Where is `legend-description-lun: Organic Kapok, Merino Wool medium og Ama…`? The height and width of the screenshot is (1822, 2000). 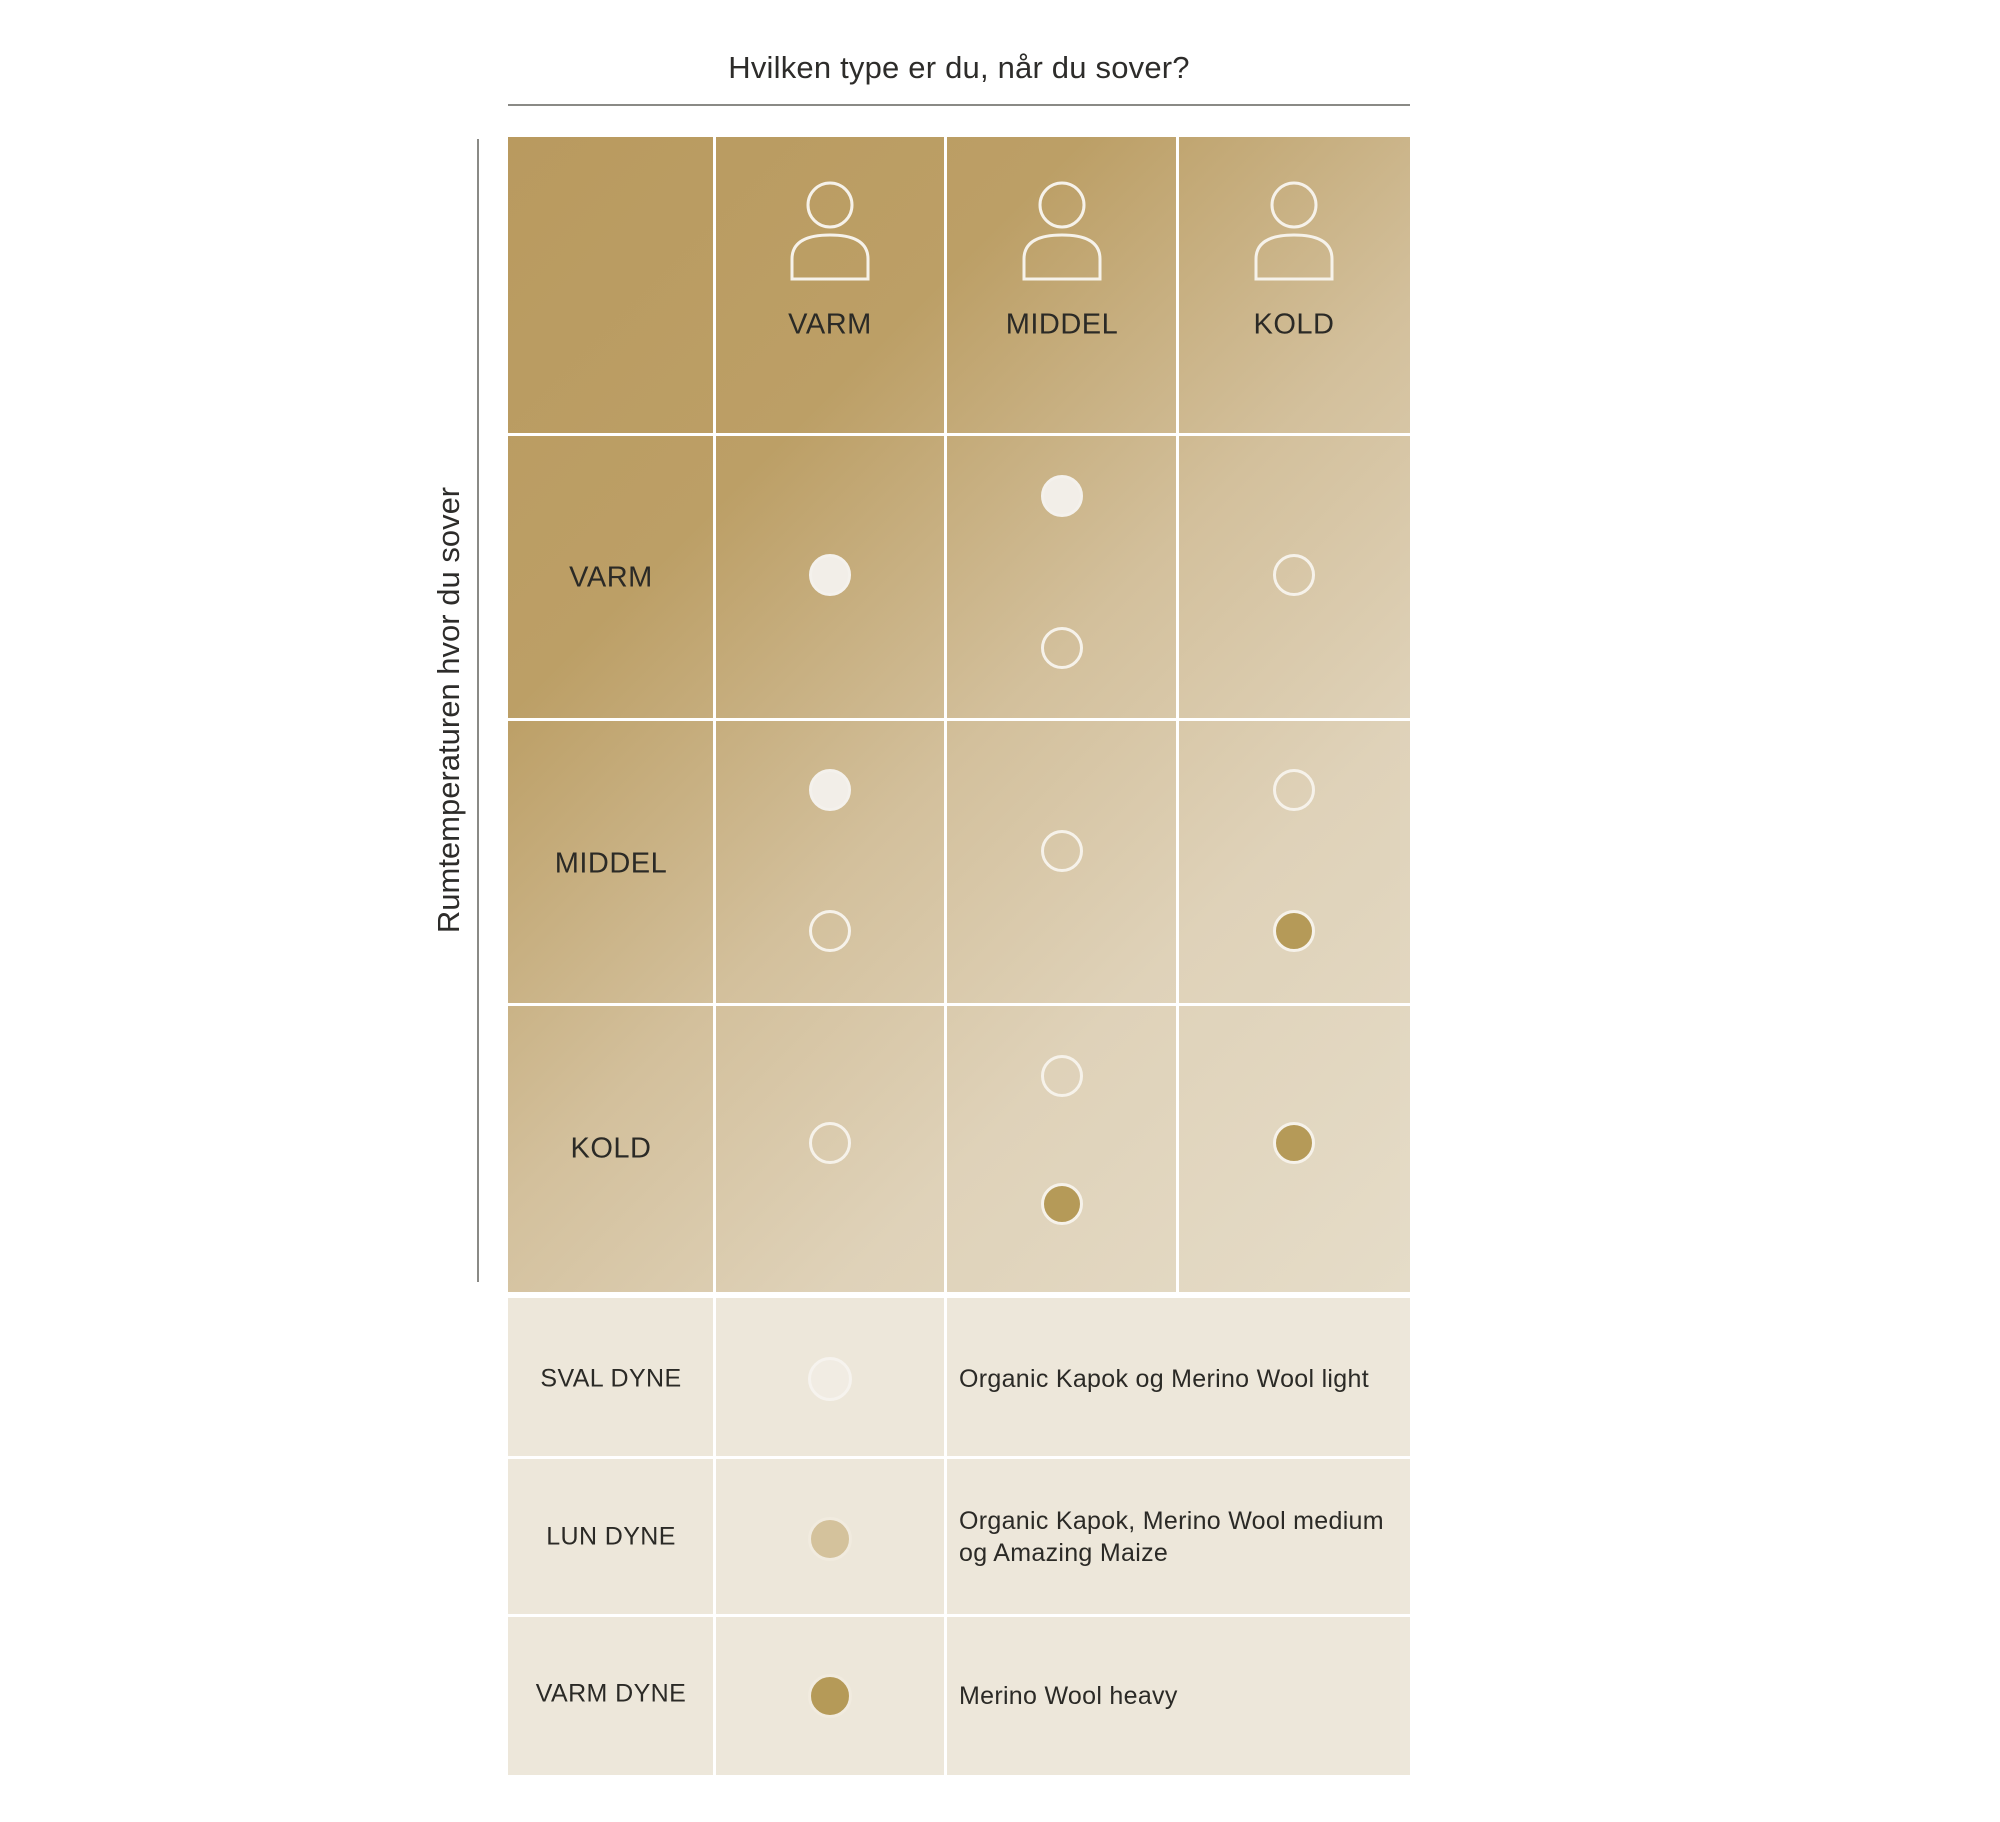 legend-description-lun: Organic Kapok, Merino Wool medium og Ama… is located at coordinates (1179, 1537).